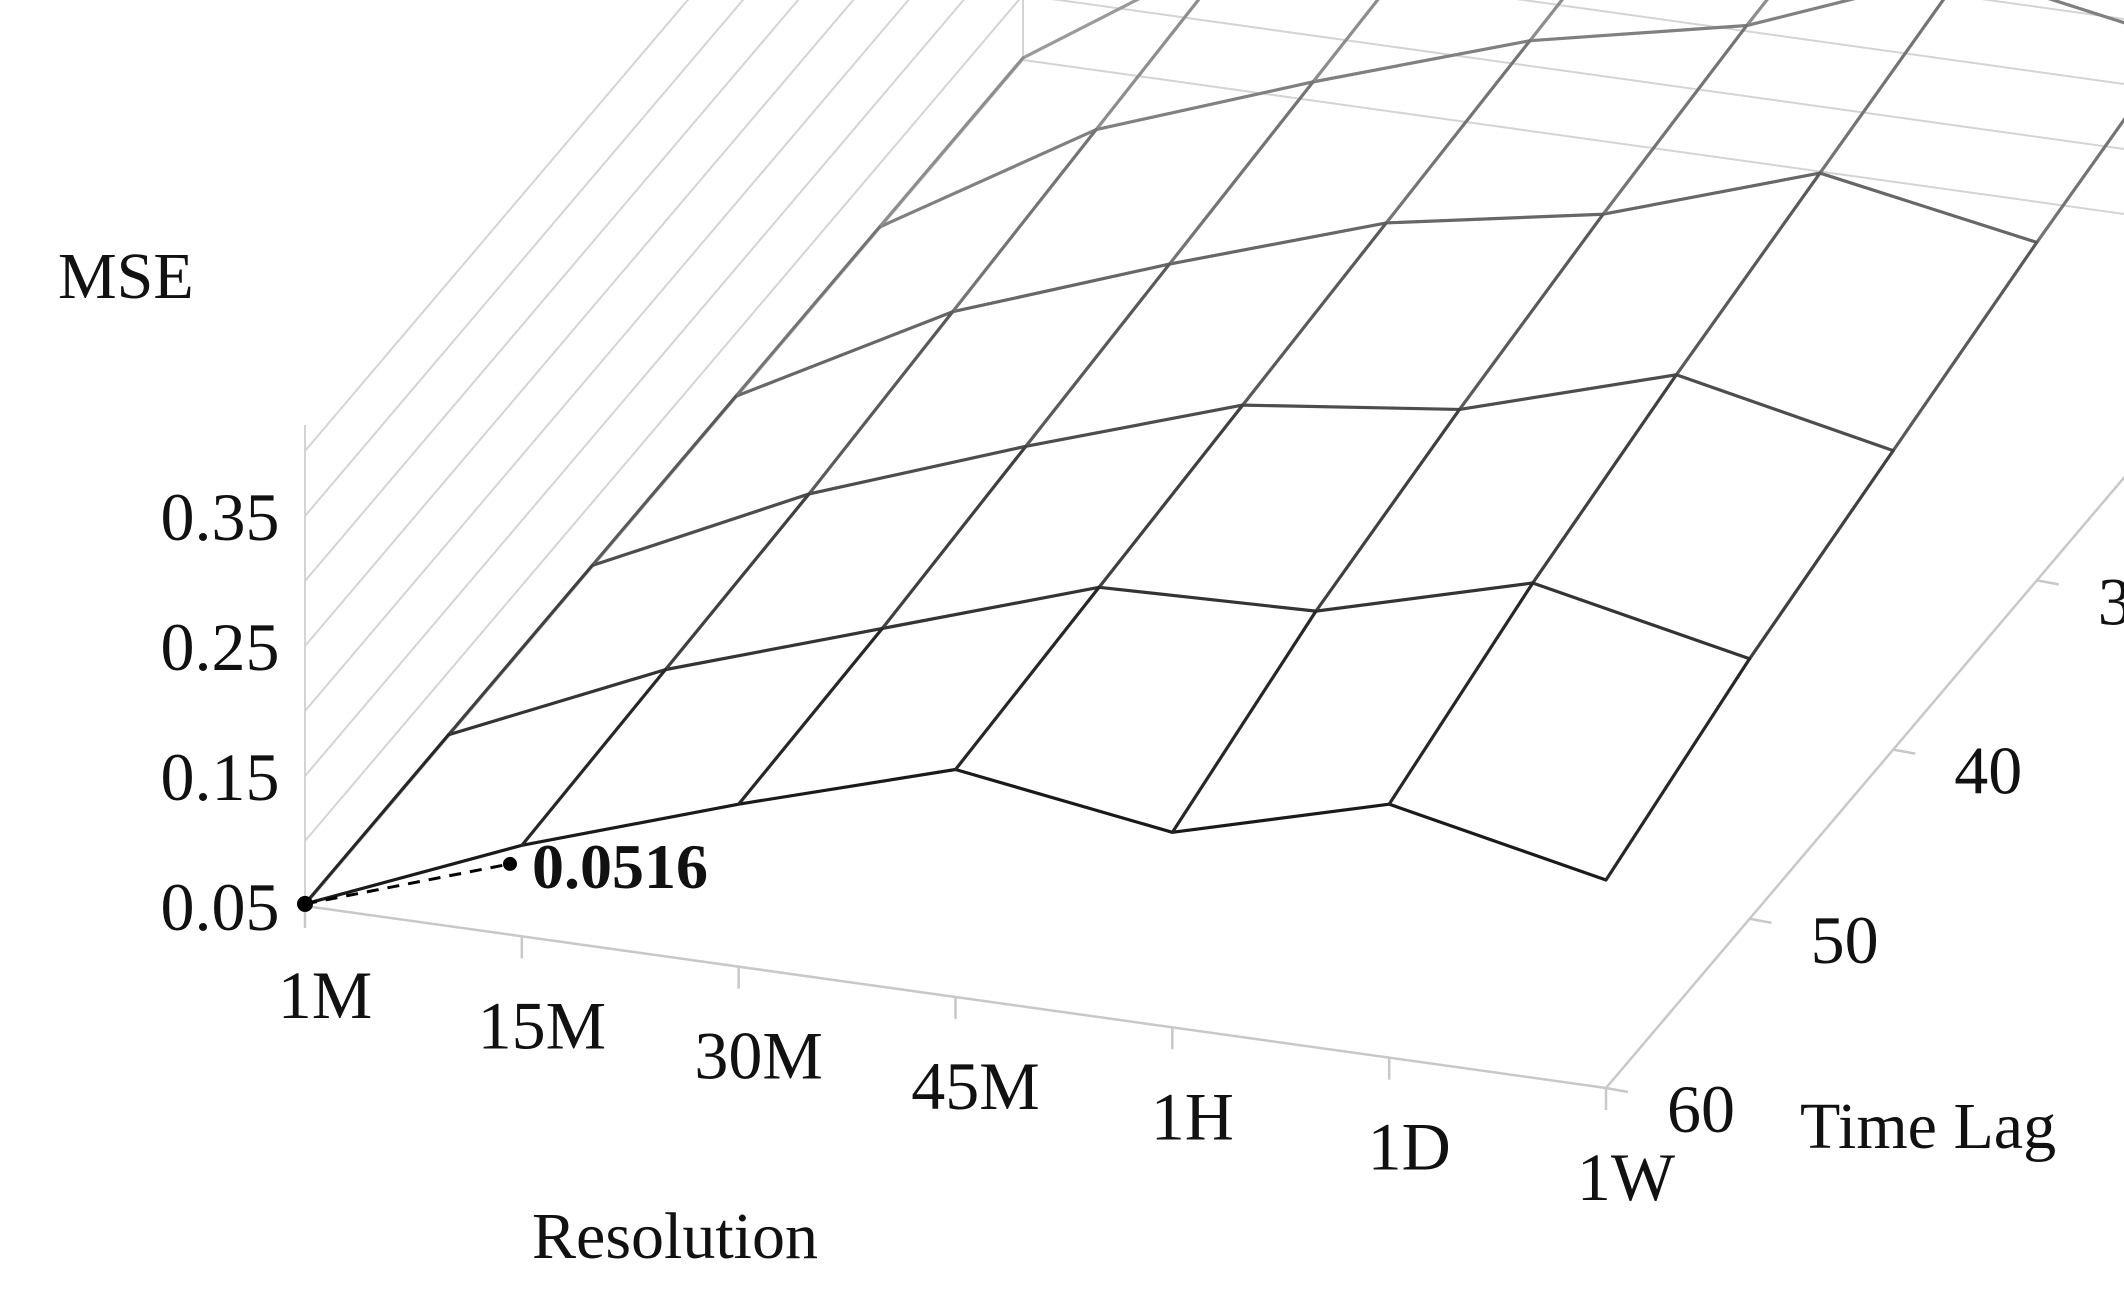  What do you see at coordinates (126, 276) in the screenshot?
I see `z-axis-title: MSE` at bounding box center [126, 276].